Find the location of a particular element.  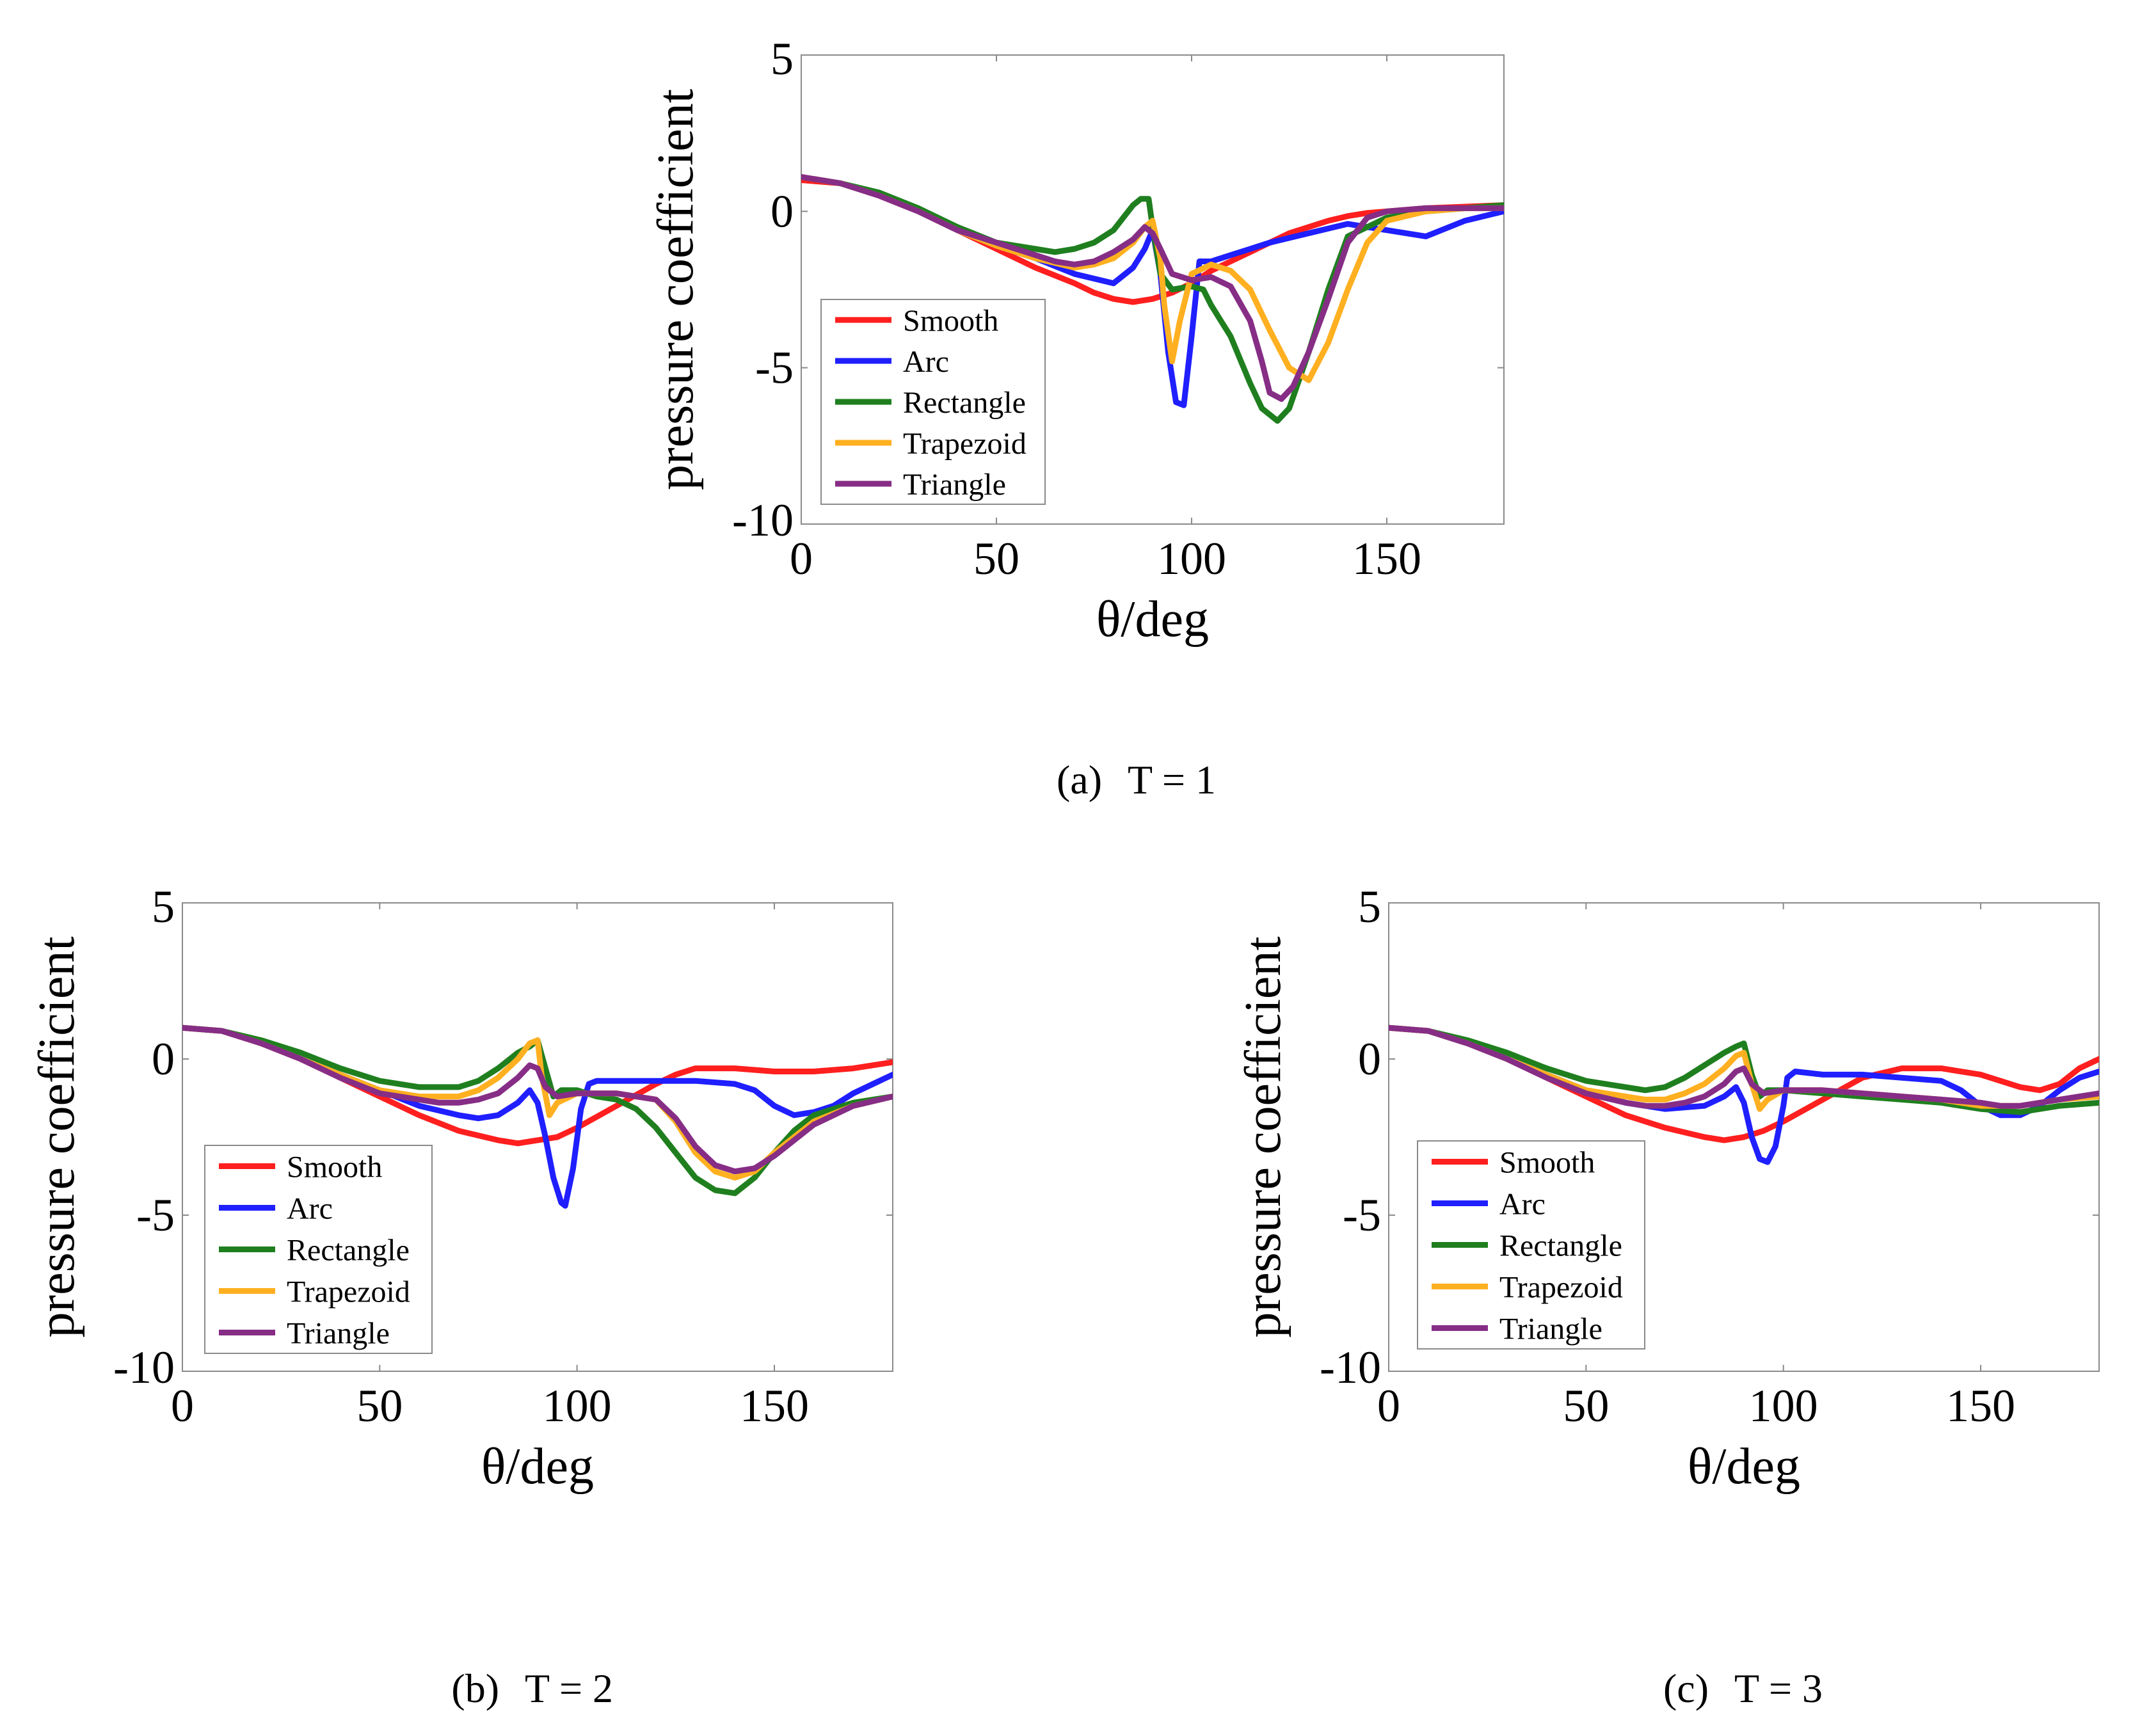

caption-text: T = 1 is located at coordinates (1172, 779).